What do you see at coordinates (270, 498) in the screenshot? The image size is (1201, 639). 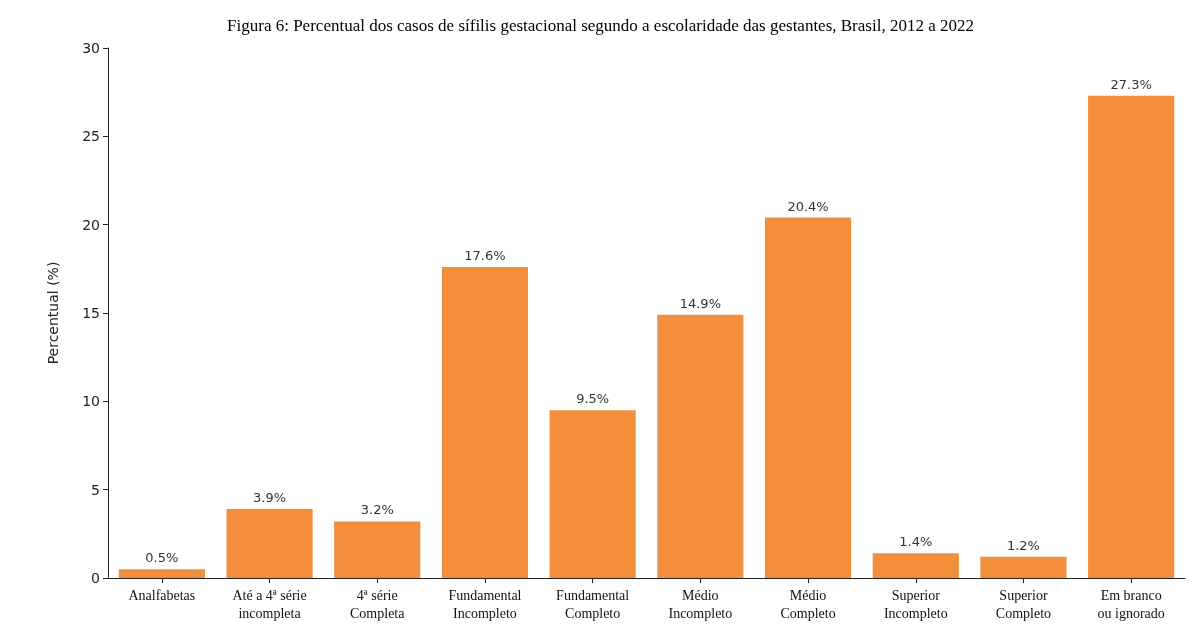 I see `data-label: 3.9%` at bounding box center [270, 498].